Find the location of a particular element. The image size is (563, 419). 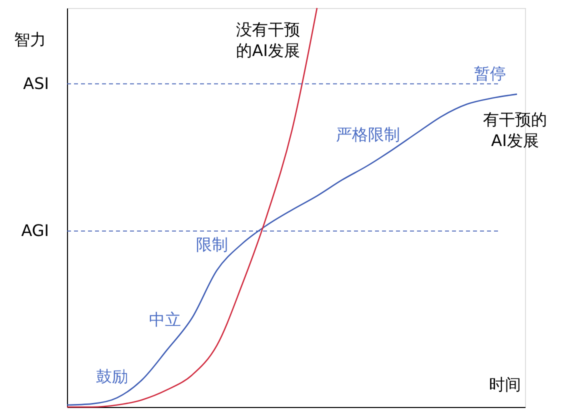

annotation: 鼓励 is located at coordinates (112, 376).